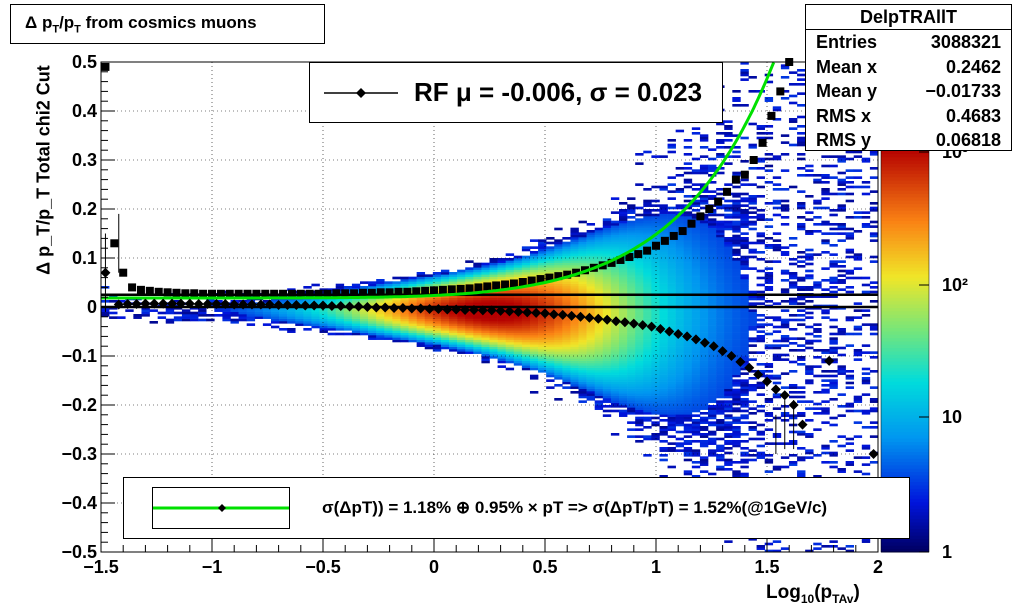  What do you see at coordinates (905, 175) in the screenshot?
I see `colorbar-segment` at bounding box center [905, 175].